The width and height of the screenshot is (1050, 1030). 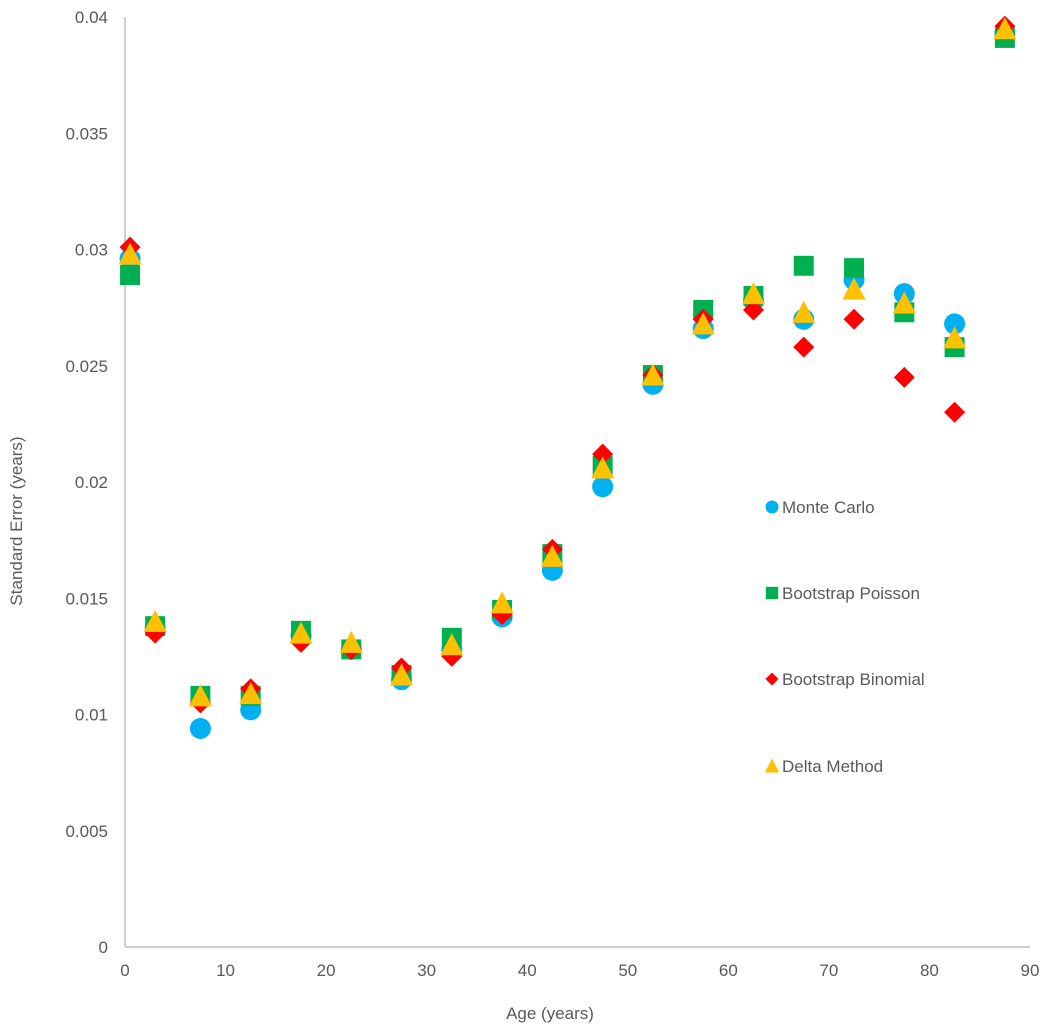 I want to click on y-tick-label: 0.04, so click(x=91, y=17).